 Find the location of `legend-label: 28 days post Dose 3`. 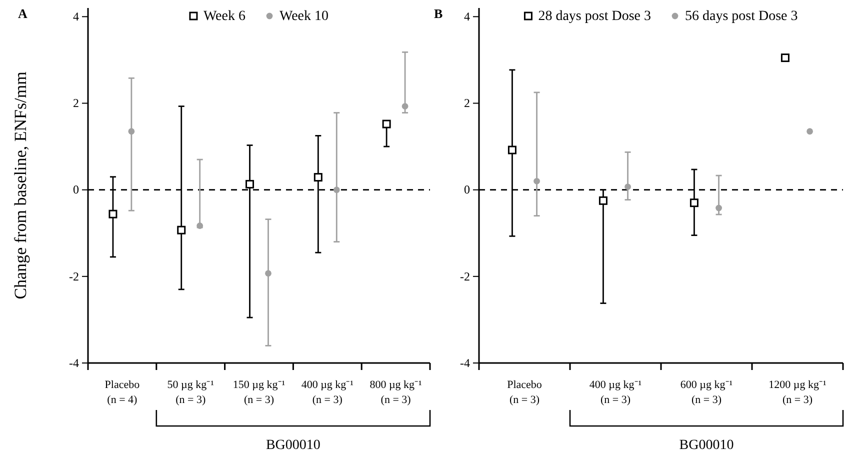

legend-label: 28 days post Dose 3 is located at coordinates (594, 16).